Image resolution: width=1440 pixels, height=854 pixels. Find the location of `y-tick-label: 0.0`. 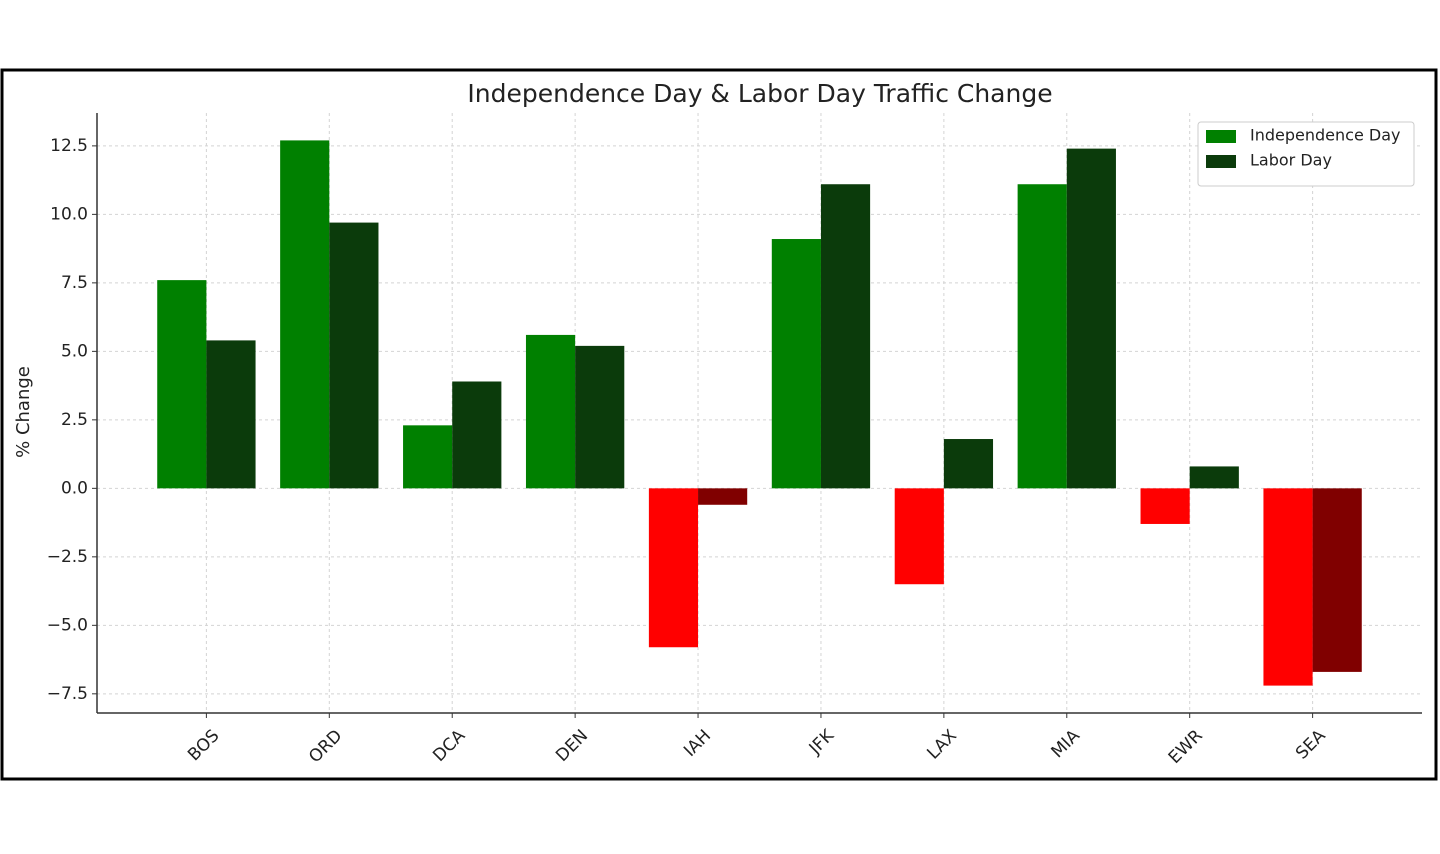

y-tick-label: 0.0 is located at coordinates (74, 488).